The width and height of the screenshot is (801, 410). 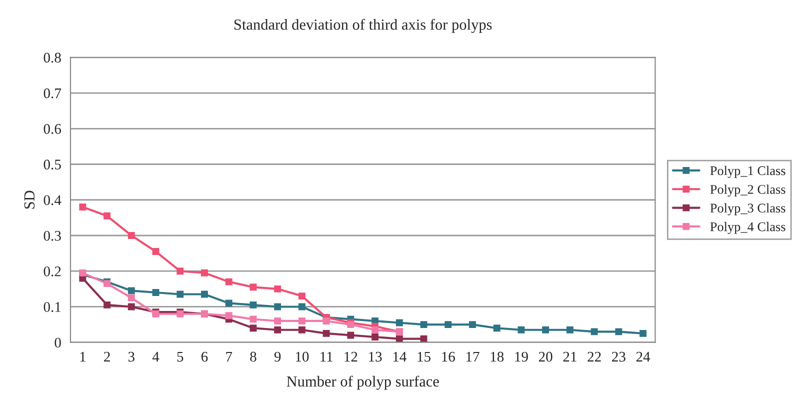 What do you see at coordinates (180, 357) in the screenshot?
I see `x-tick-label: 5` at bounding box center [180, 357].